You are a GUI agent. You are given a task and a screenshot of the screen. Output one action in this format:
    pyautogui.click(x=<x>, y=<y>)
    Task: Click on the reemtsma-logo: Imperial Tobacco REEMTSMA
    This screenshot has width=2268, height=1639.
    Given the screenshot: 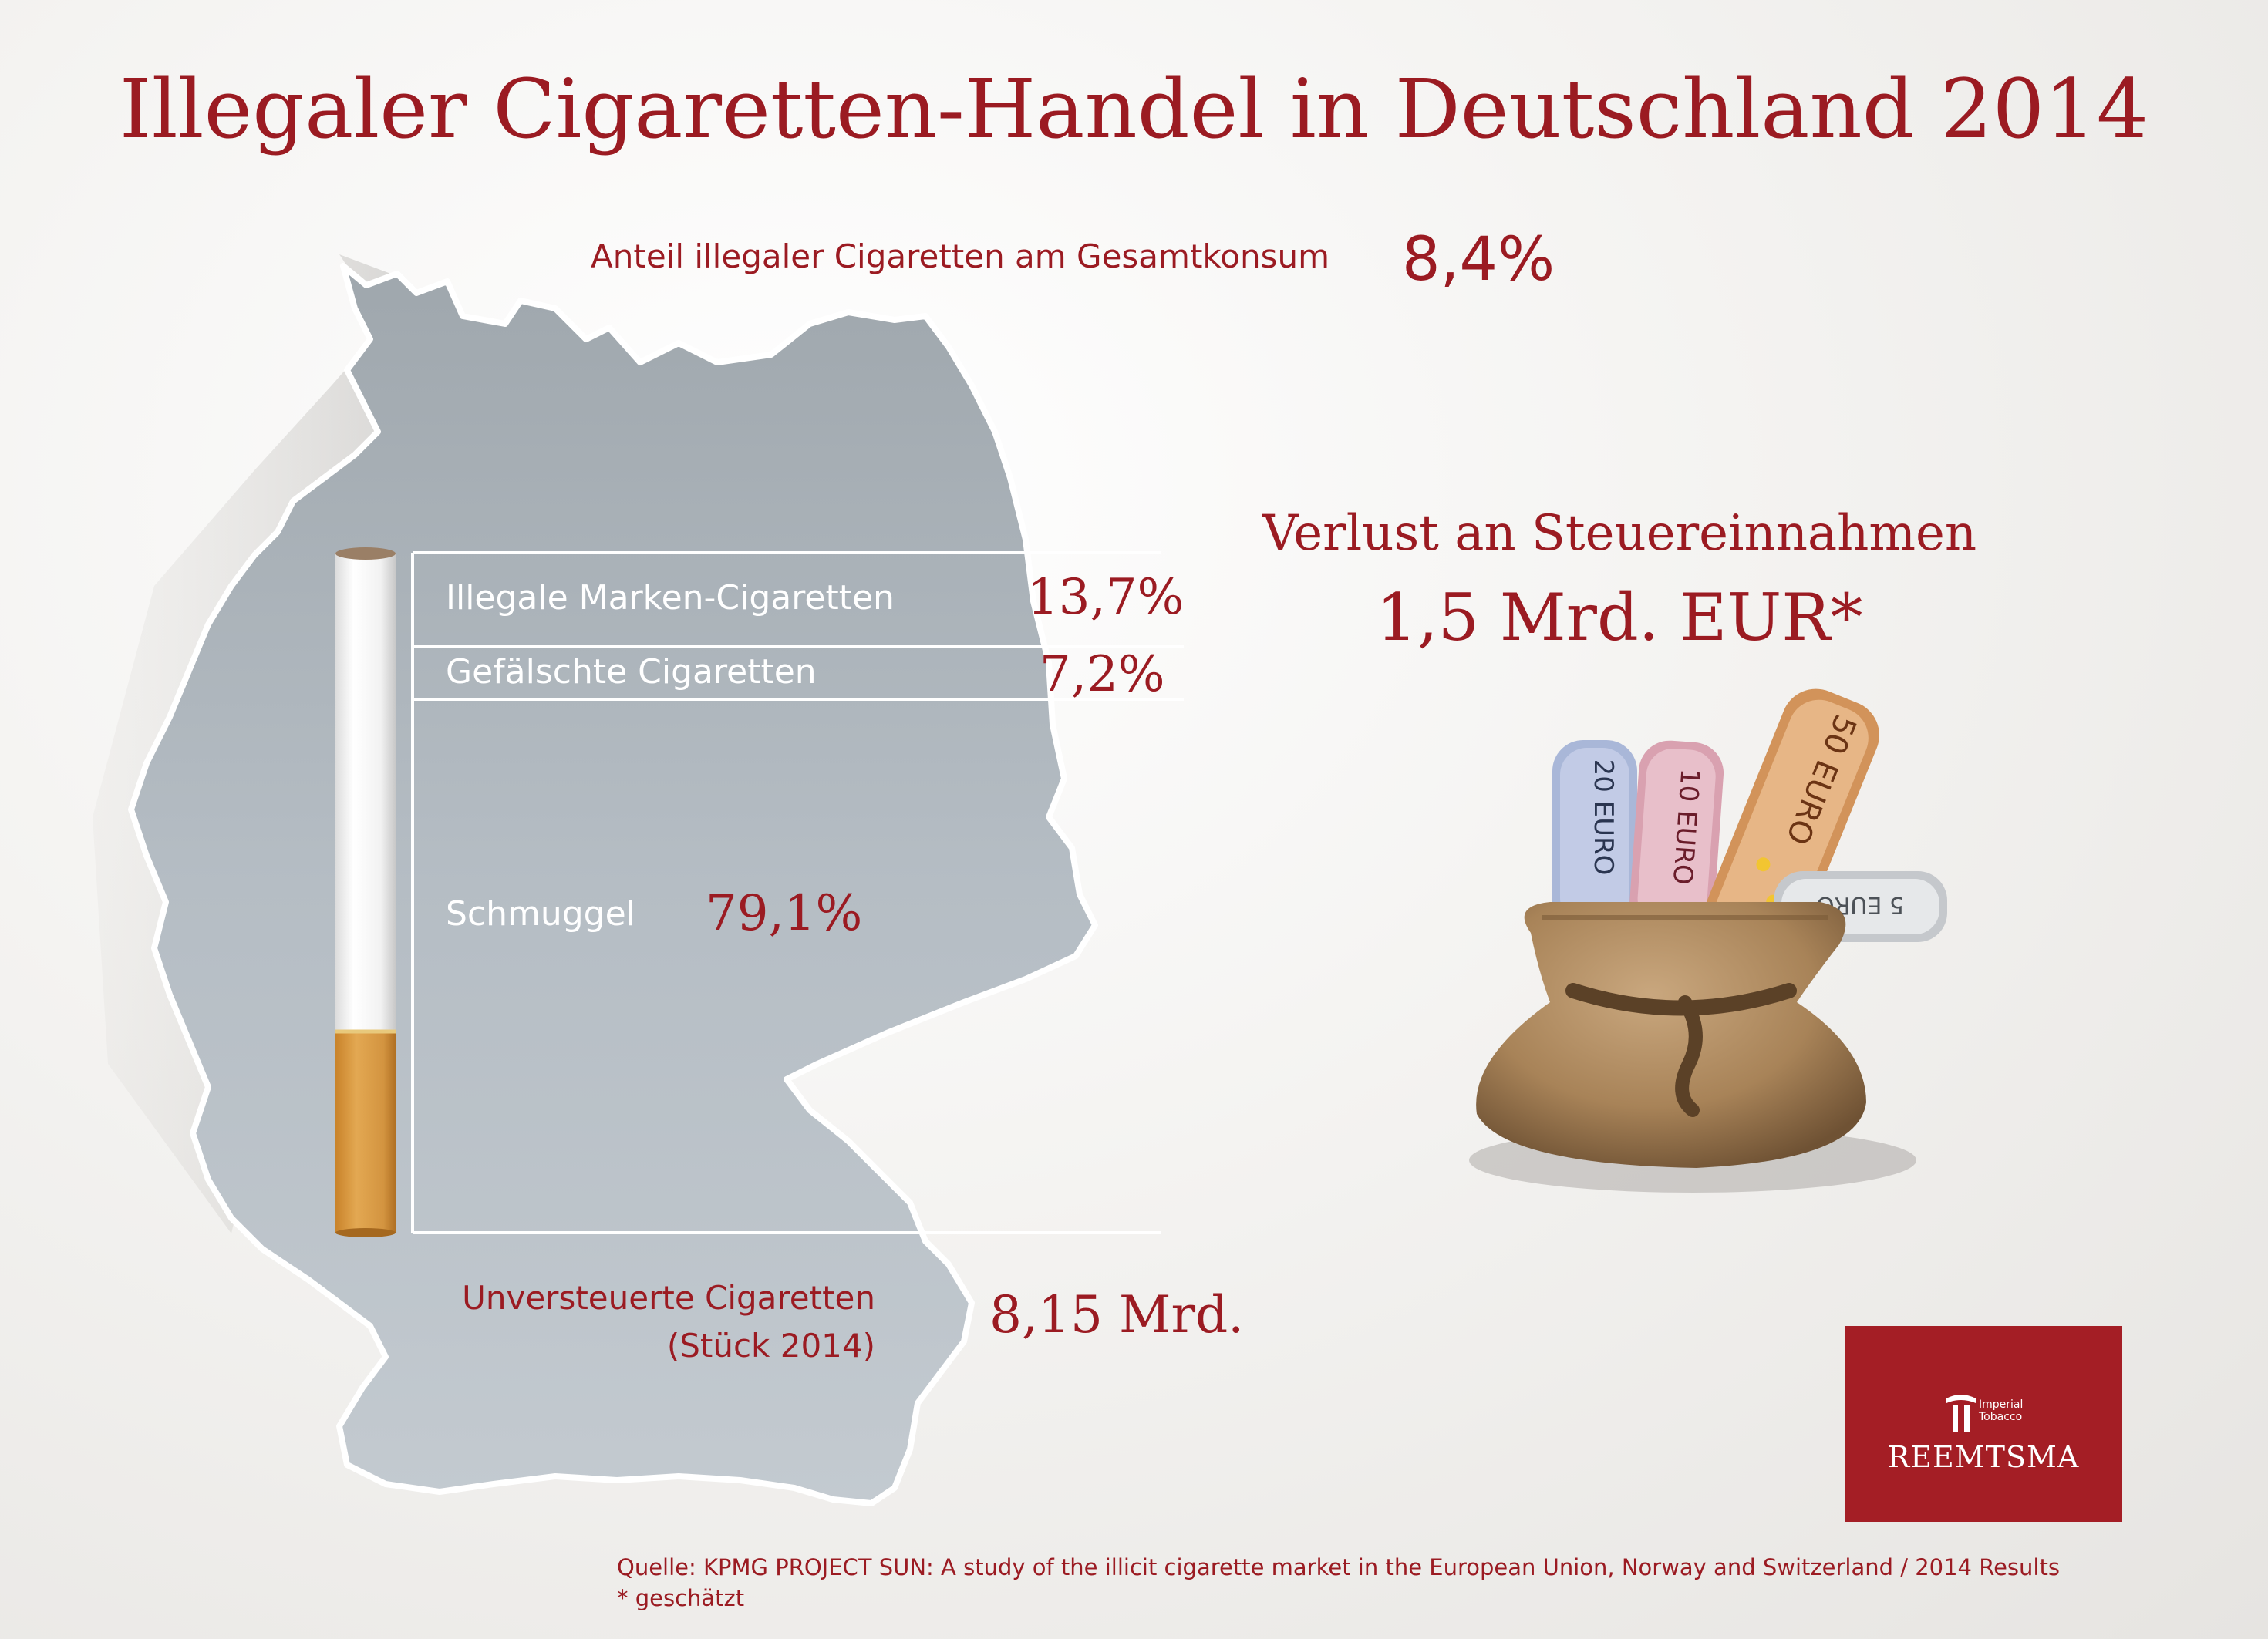 What is the action you would take?
    pyautogui.click(x=1984, y=1424)
    